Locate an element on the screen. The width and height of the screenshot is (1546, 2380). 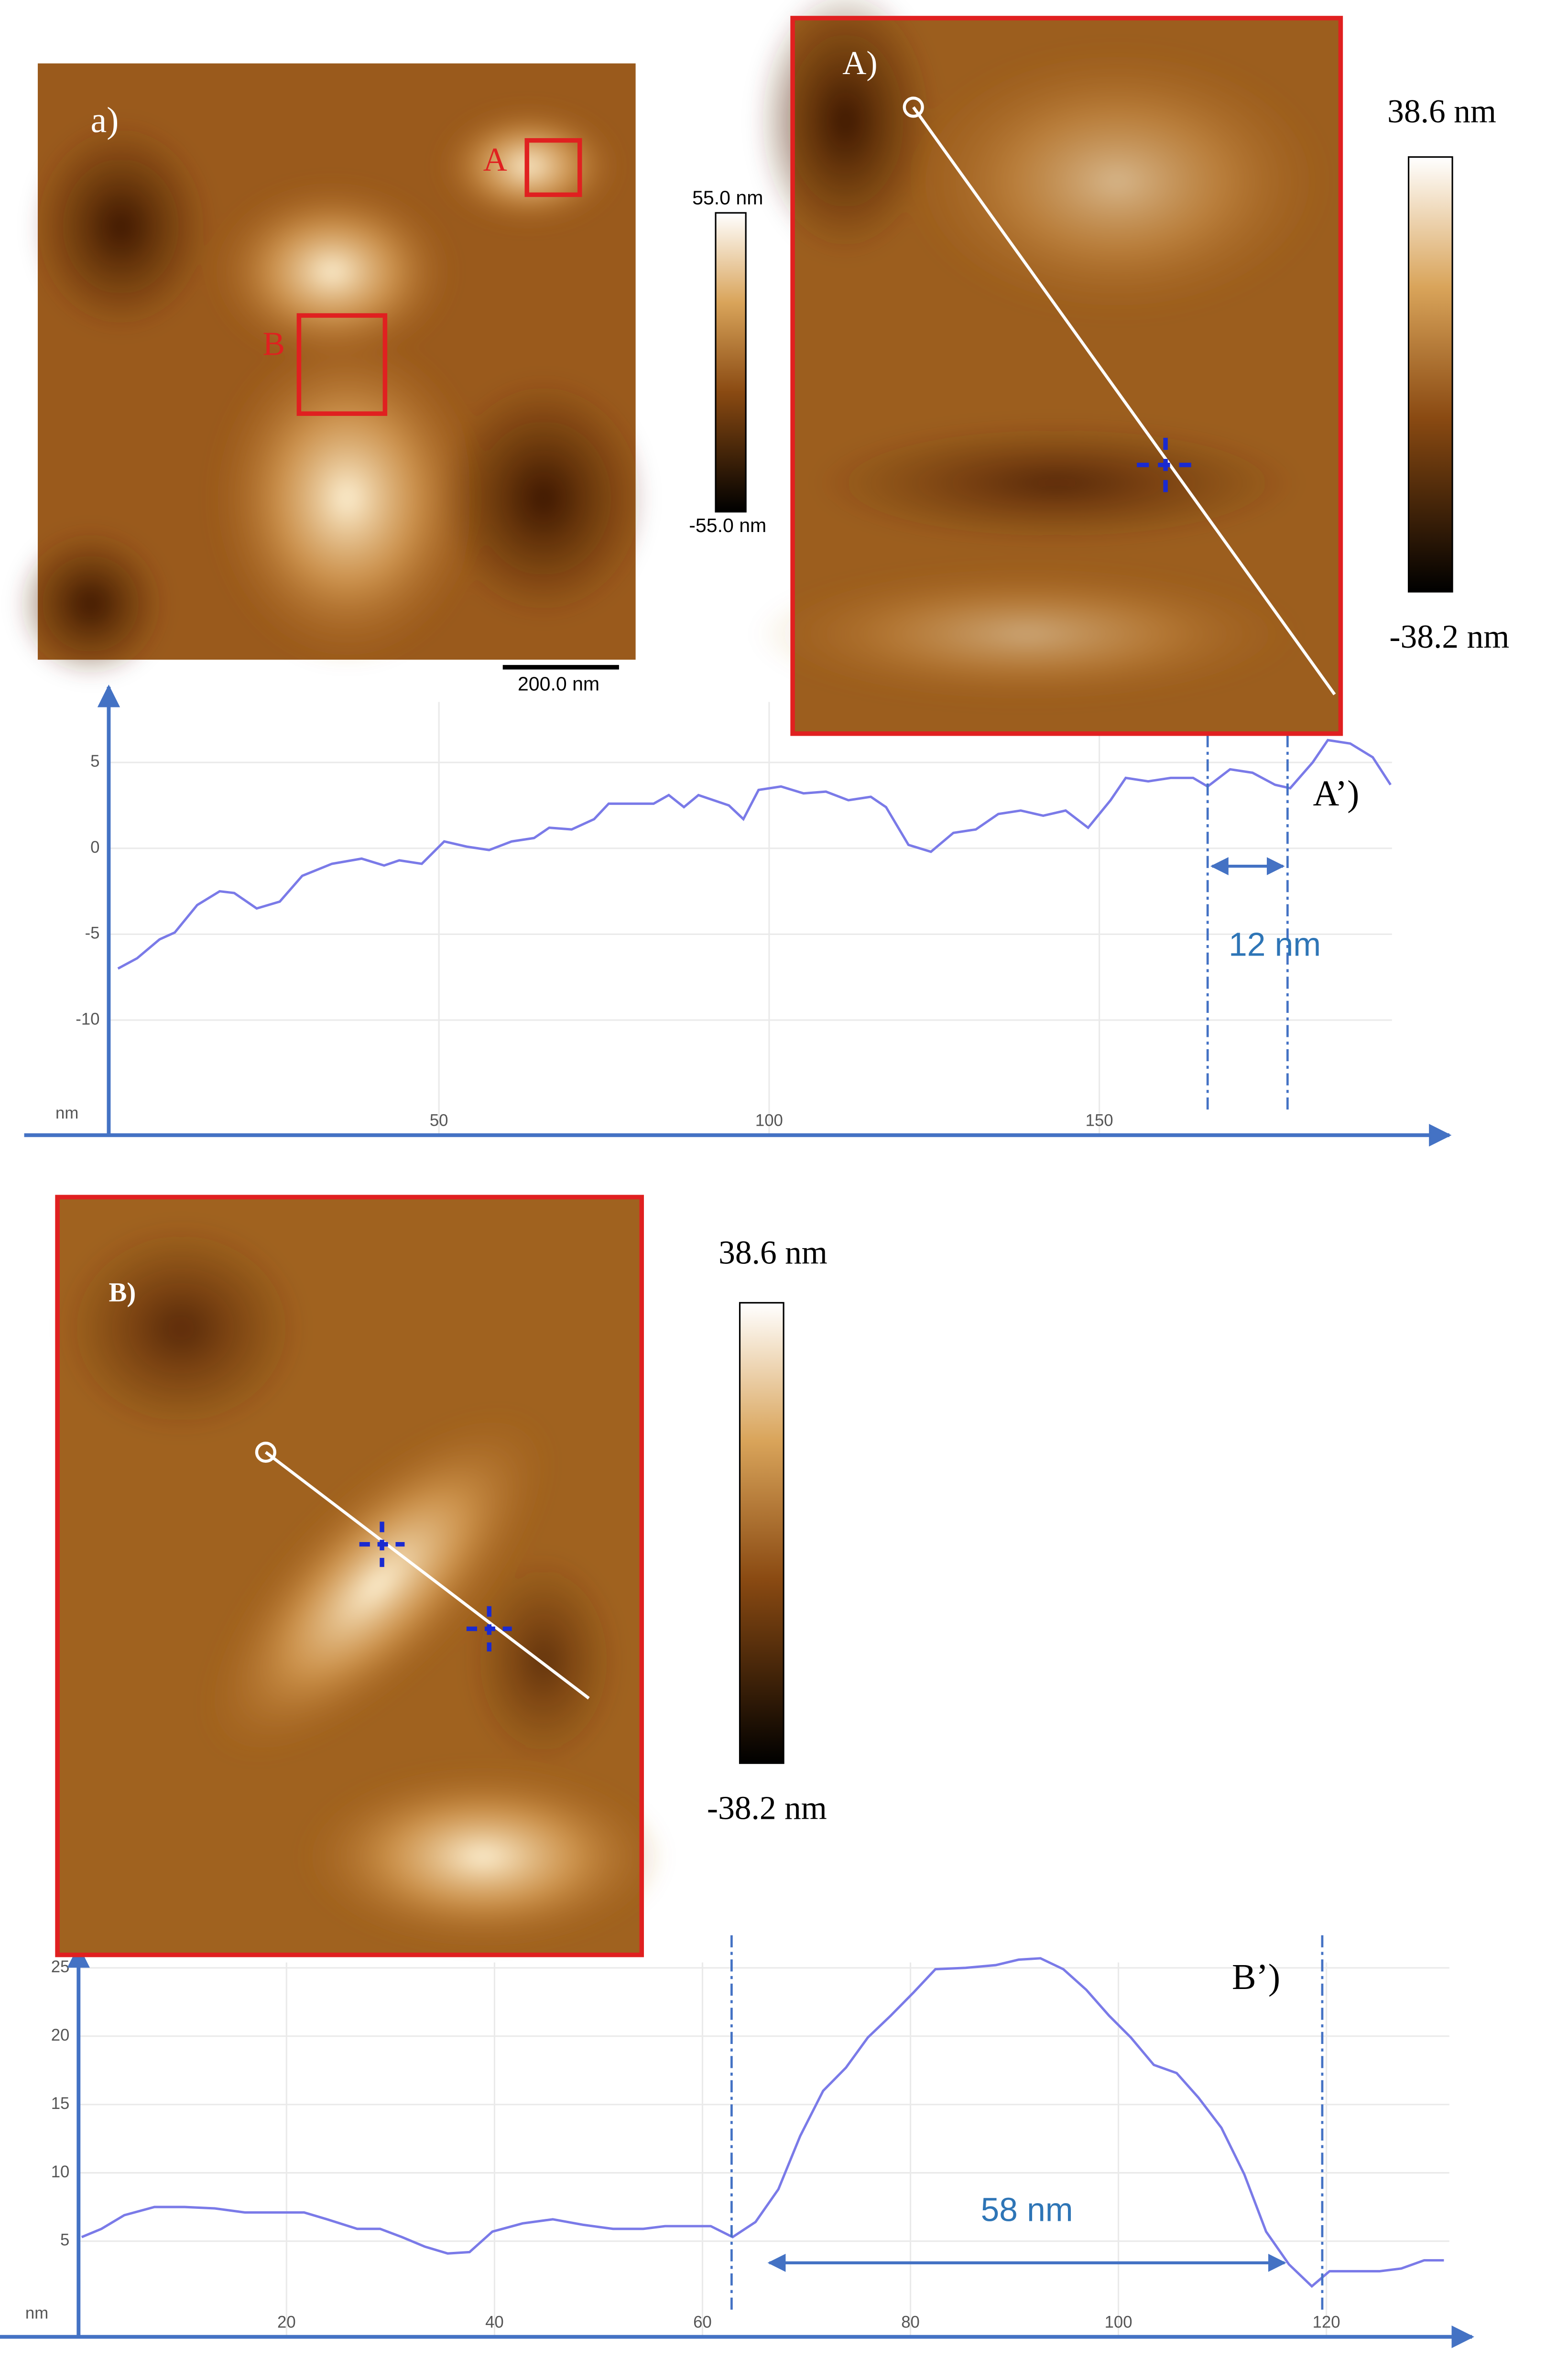
width-label: 12 nm is located at coordinates (1275, 944).